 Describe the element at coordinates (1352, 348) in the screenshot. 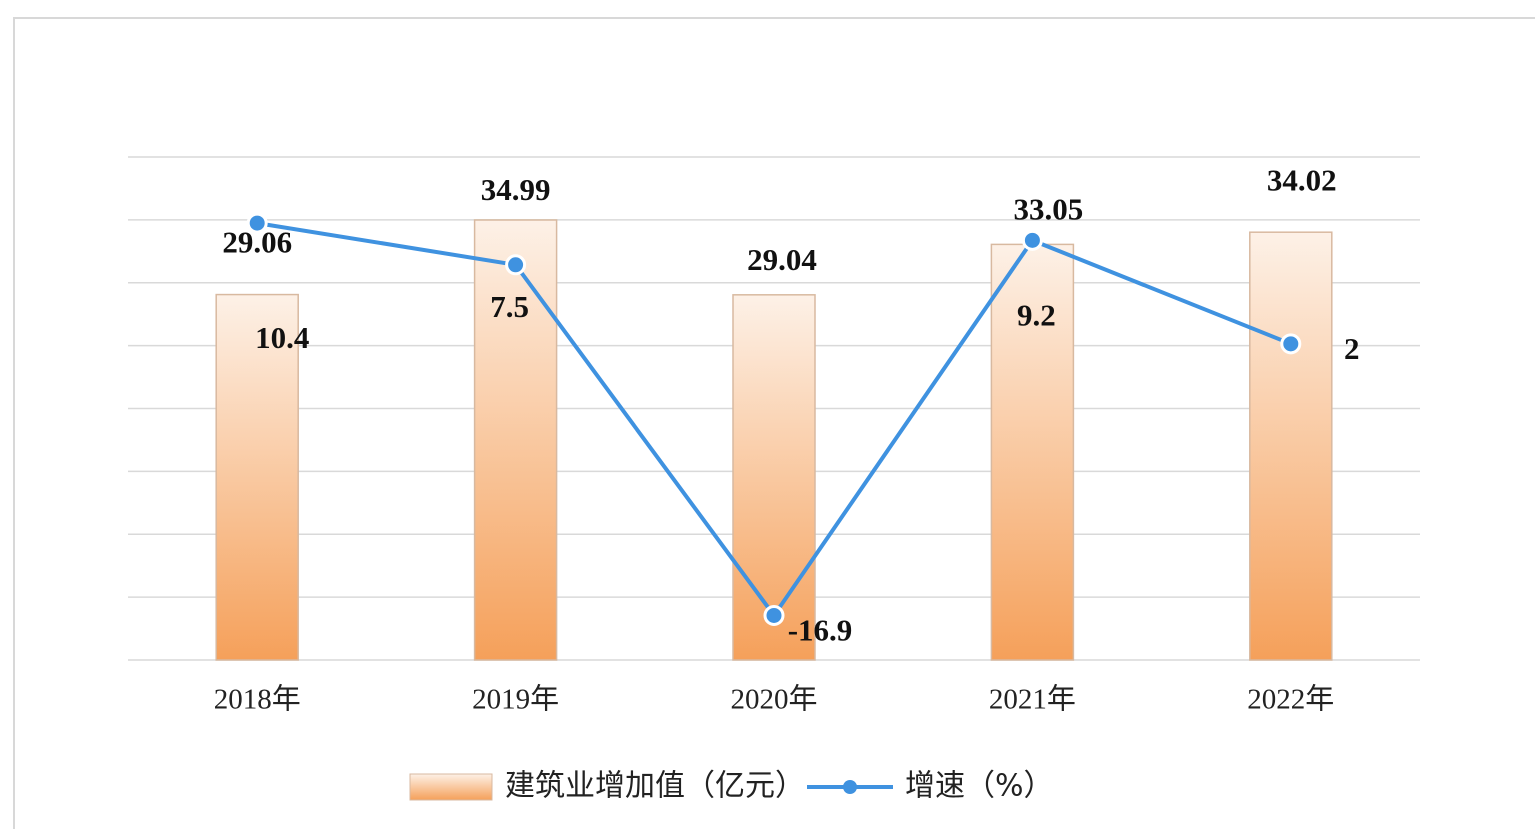

I see `line-value-label: 2` at that location.